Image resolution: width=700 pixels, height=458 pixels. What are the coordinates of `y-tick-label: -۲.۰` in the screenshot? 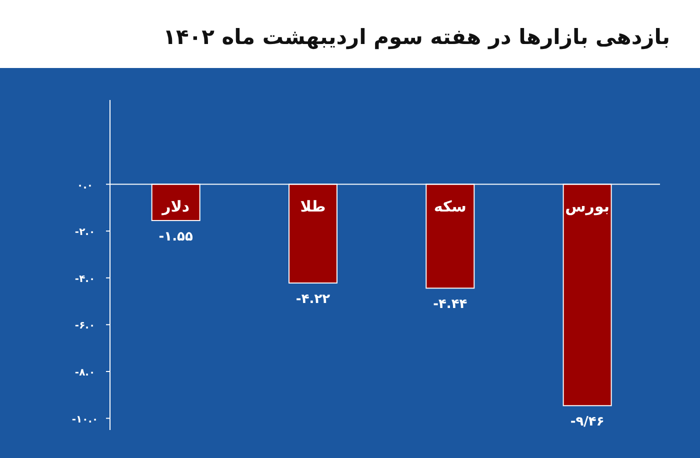 It's located at (85, 232).